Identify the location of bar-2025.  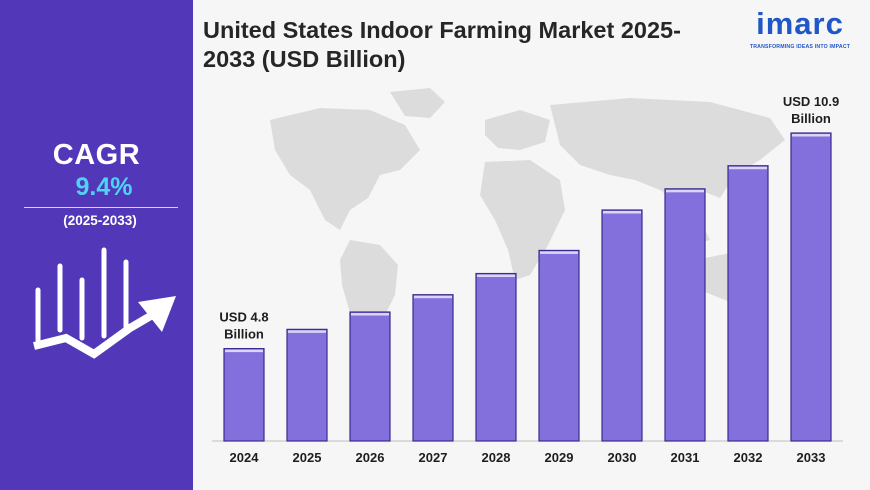
(307, 385).